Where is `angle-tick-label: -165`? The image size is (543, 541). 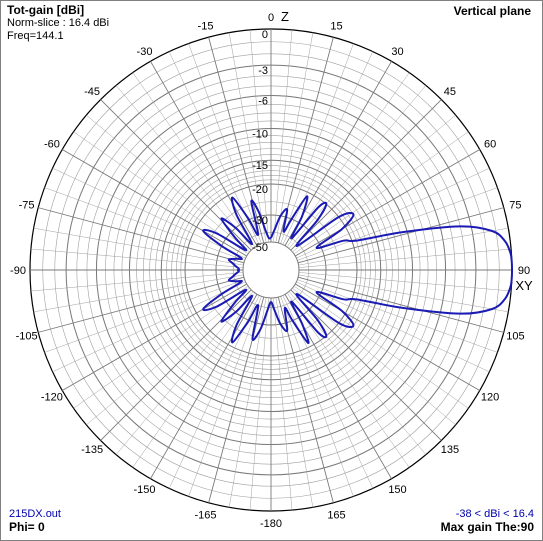 angle-tick-label: -165 is located at coordinates (205, 515).